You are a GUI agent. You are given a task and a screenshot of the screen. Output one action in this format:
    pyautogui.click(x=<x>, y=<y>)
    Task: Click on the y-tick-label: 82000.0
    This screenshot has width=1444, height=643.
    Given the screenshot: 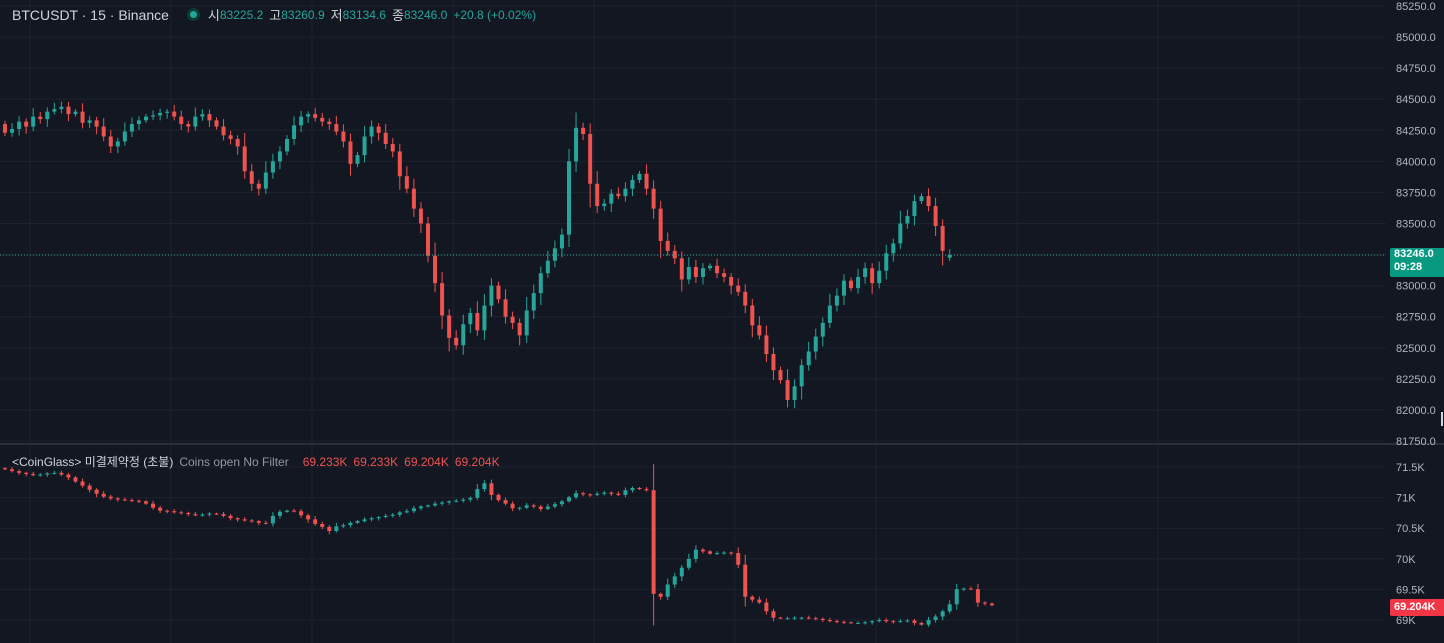 What is the action you would take?
    pyautogui.click(x=1416, y=411)
    